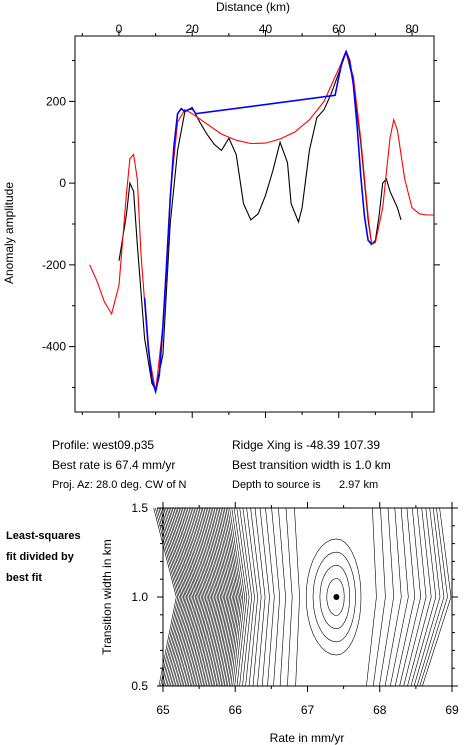 This screenshot has width=467, height=745. What do you see at coordinates (308, 710) in the screenshot?
I see `rate-tick-label: 67` at bounding box center [308, 710].